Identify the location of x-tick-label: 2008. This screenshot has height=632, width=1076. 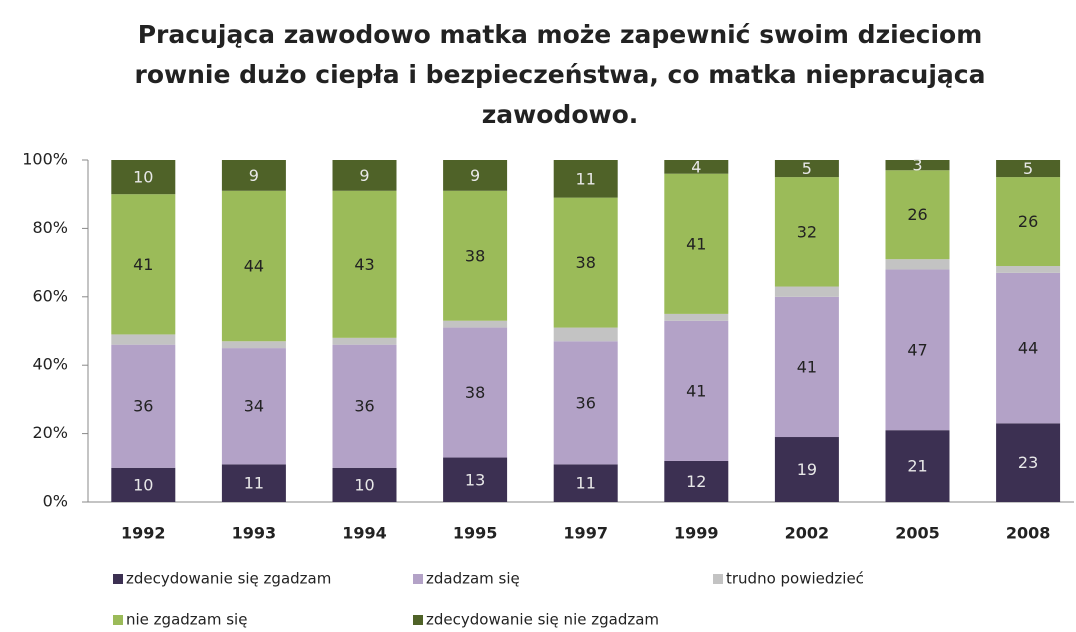
(1028, 533).